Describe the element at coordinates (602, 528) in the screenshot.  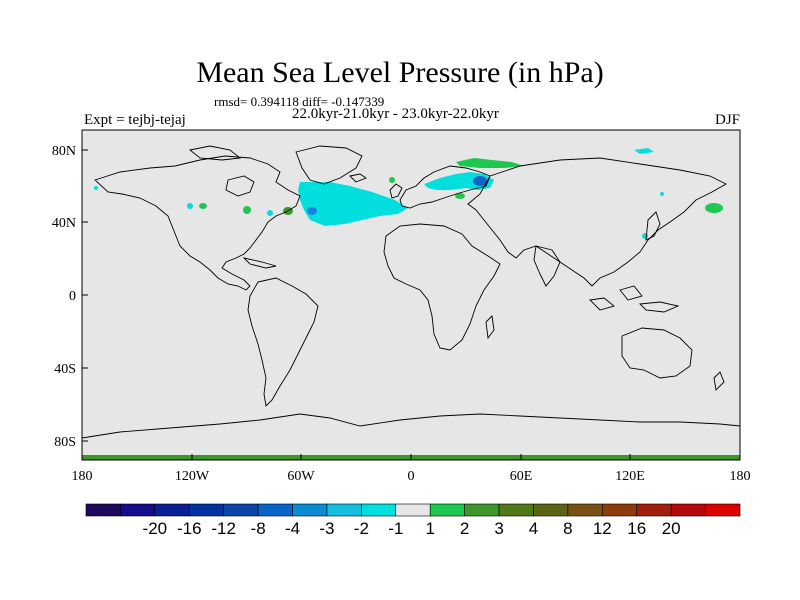
I see `colorbar-label: 12` at that location.